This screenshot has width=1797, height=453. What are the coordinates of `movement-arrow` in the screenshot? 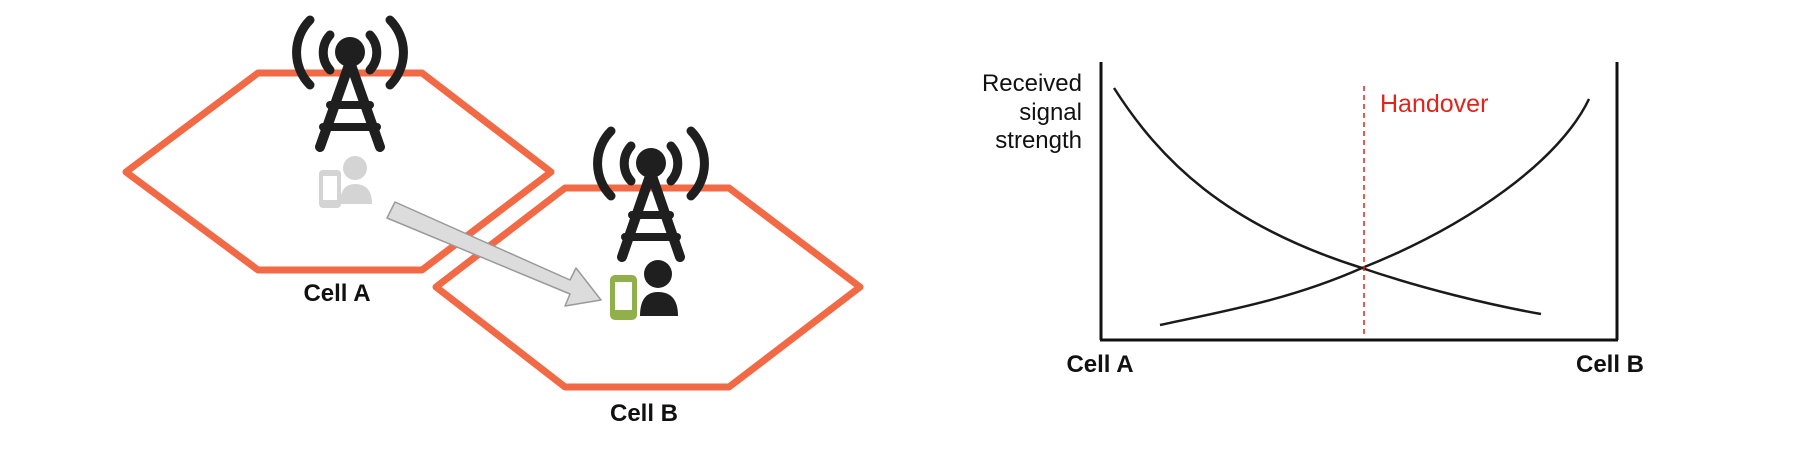 It's located at (494, 254).